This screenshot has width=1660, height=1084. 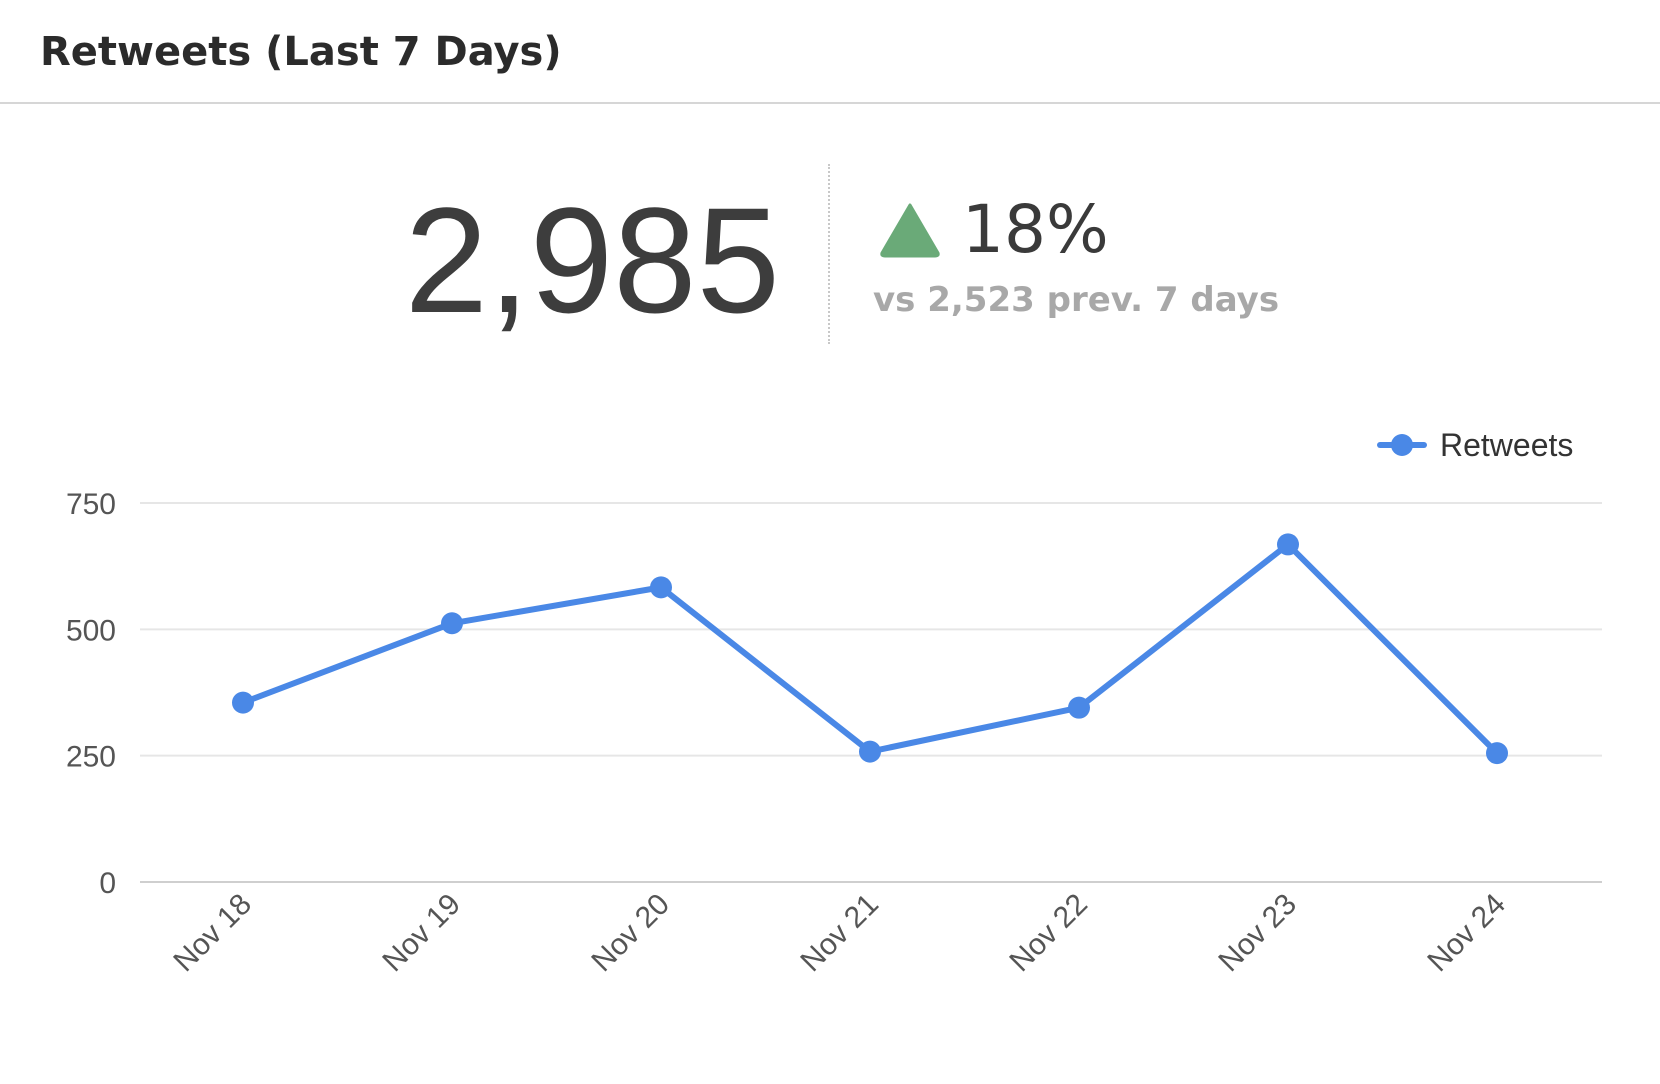 What do you see at coordinates (91, 757) in the screenshot?
I see `y-tick-label: 250` at bounding box center [91, 757].